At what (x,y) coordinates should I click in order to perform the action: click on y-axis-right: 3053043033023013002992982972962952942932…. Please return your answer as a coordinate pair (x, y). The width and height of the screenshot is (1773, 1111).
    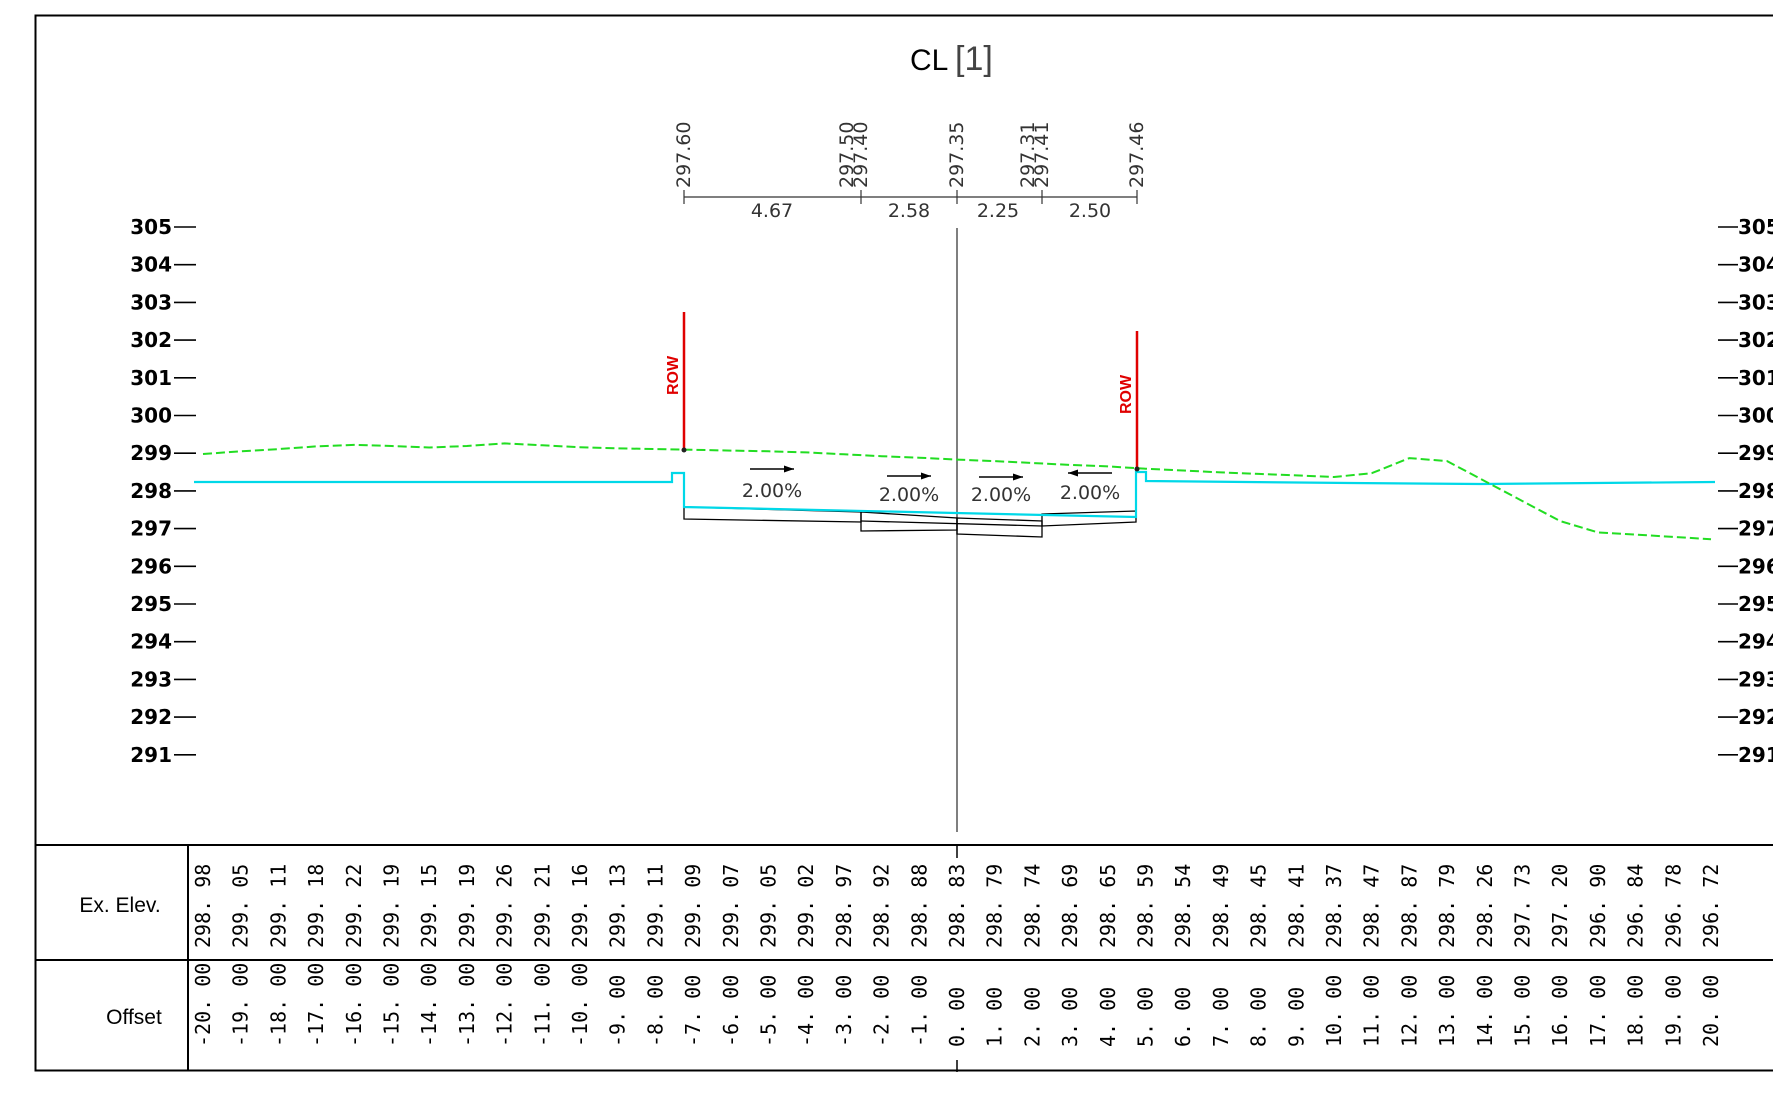
    Looking at the image, I should click on (1745, 491).